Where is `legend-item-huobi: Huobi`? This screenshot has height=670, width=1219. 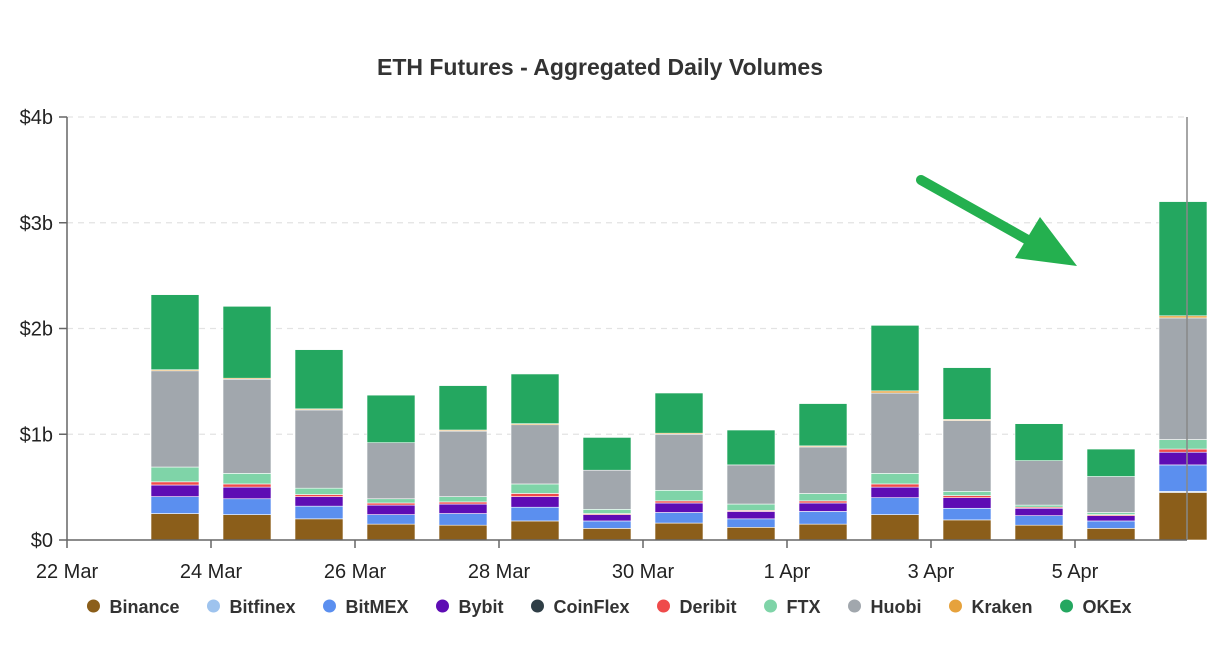
legend-item-huobi: Huobi is located at coordinates (885, 607).